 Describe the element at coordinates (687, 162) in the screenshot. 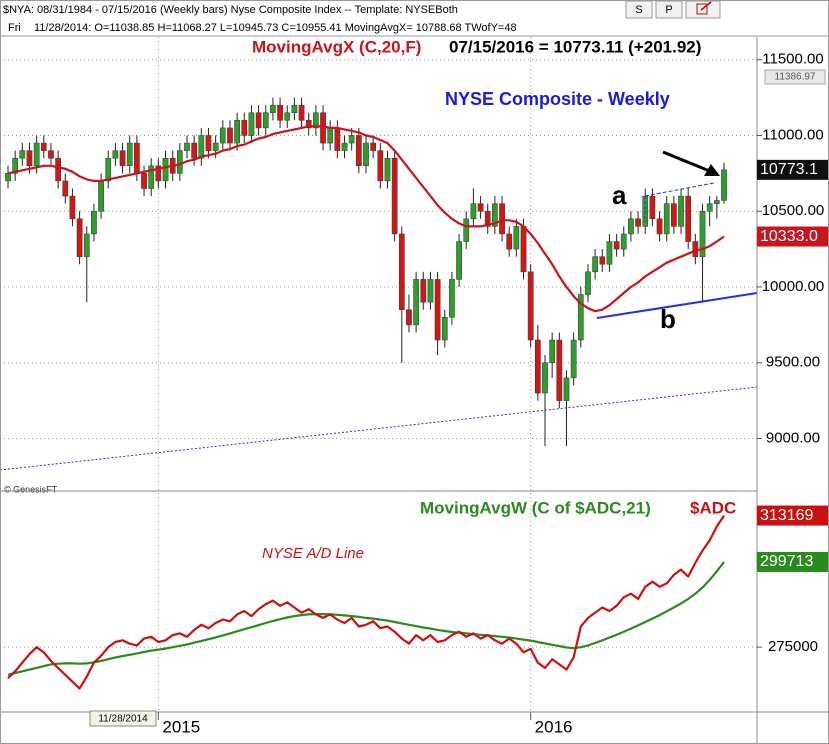

I see `arrow-shaft` at that location.